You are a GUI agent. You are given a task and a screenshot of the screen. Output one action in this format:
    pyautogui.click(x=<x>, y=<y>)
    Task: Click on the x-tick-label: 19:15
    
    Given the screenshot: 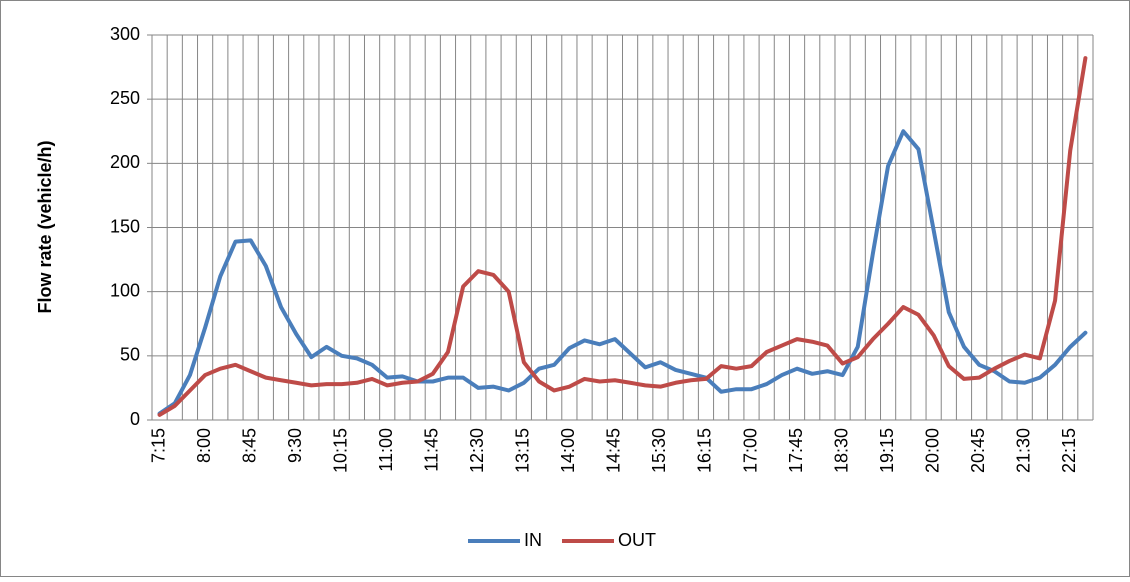 What is the action you would take?
    pyautogui.click(x=887, y=450)
    